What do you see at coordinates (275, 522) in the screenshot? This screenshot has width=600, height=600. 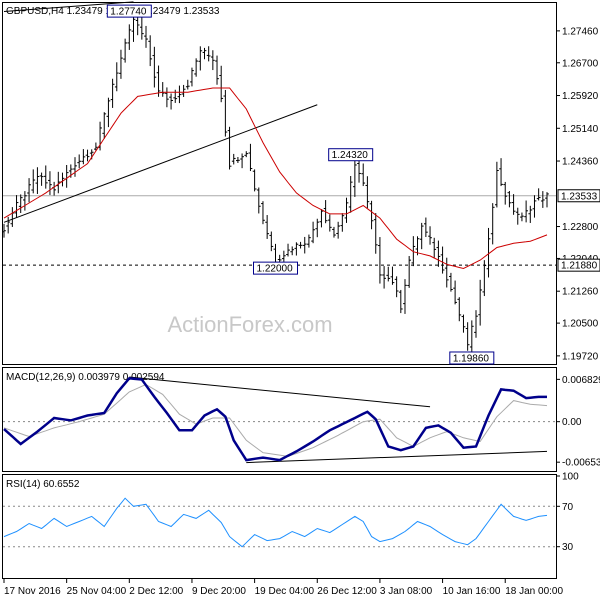 I see `rsi-line` at bounding box center [275, 522].